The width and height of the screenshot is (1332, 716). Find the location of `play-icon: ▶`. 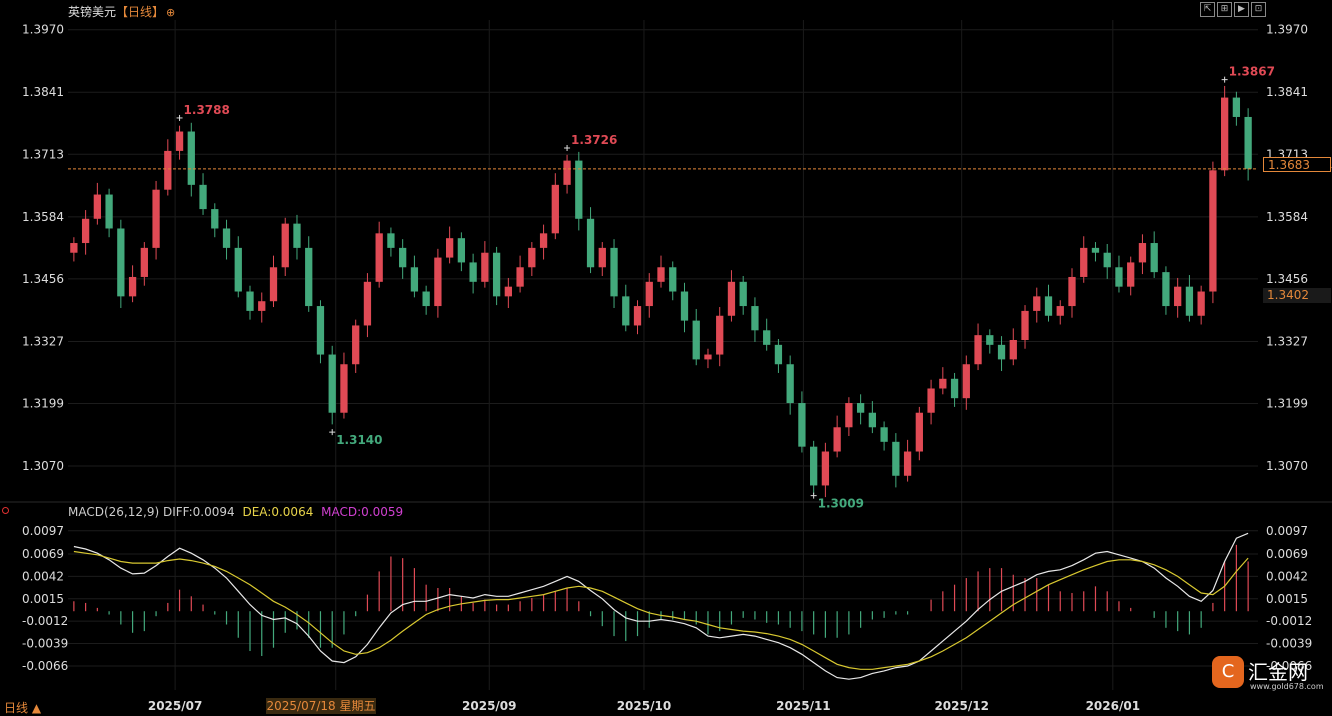

play-icon: ▶ is located at coordinates (1241, 9).